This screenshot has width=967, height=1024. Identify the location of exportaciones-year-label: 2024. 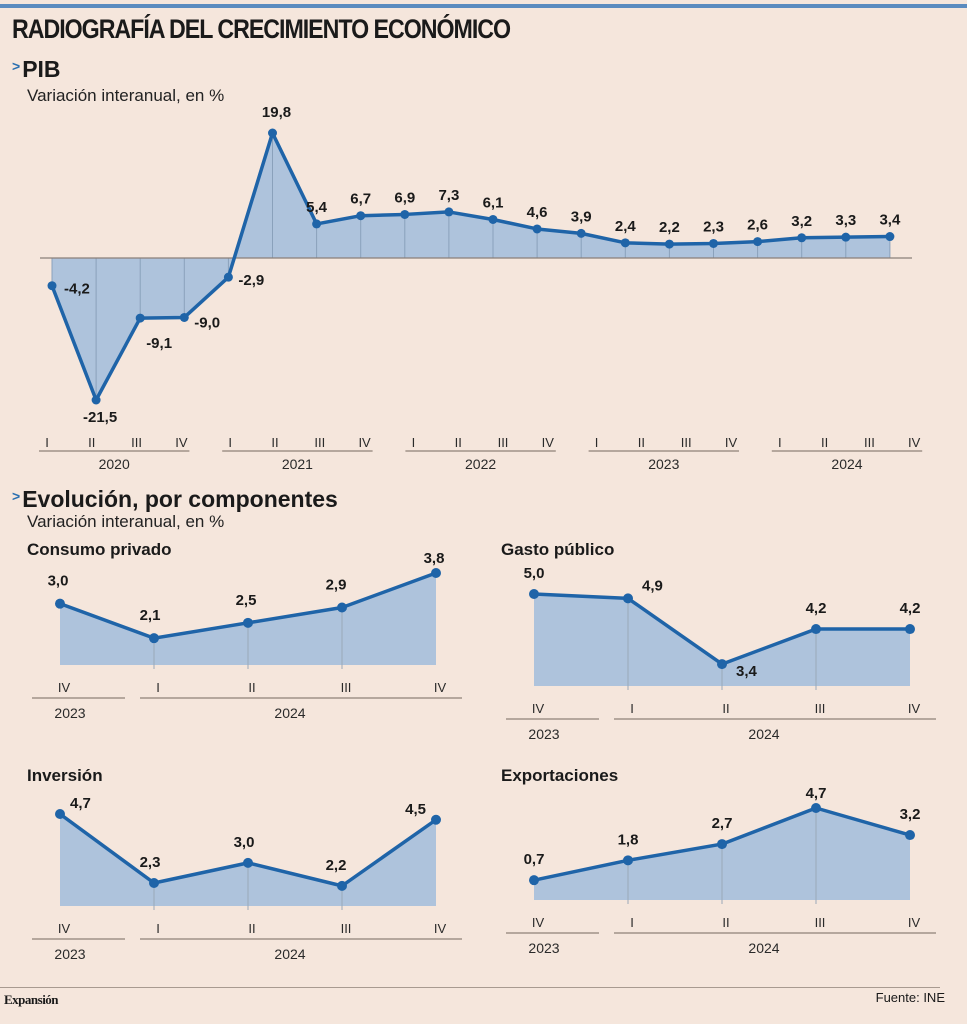
(763, 948).